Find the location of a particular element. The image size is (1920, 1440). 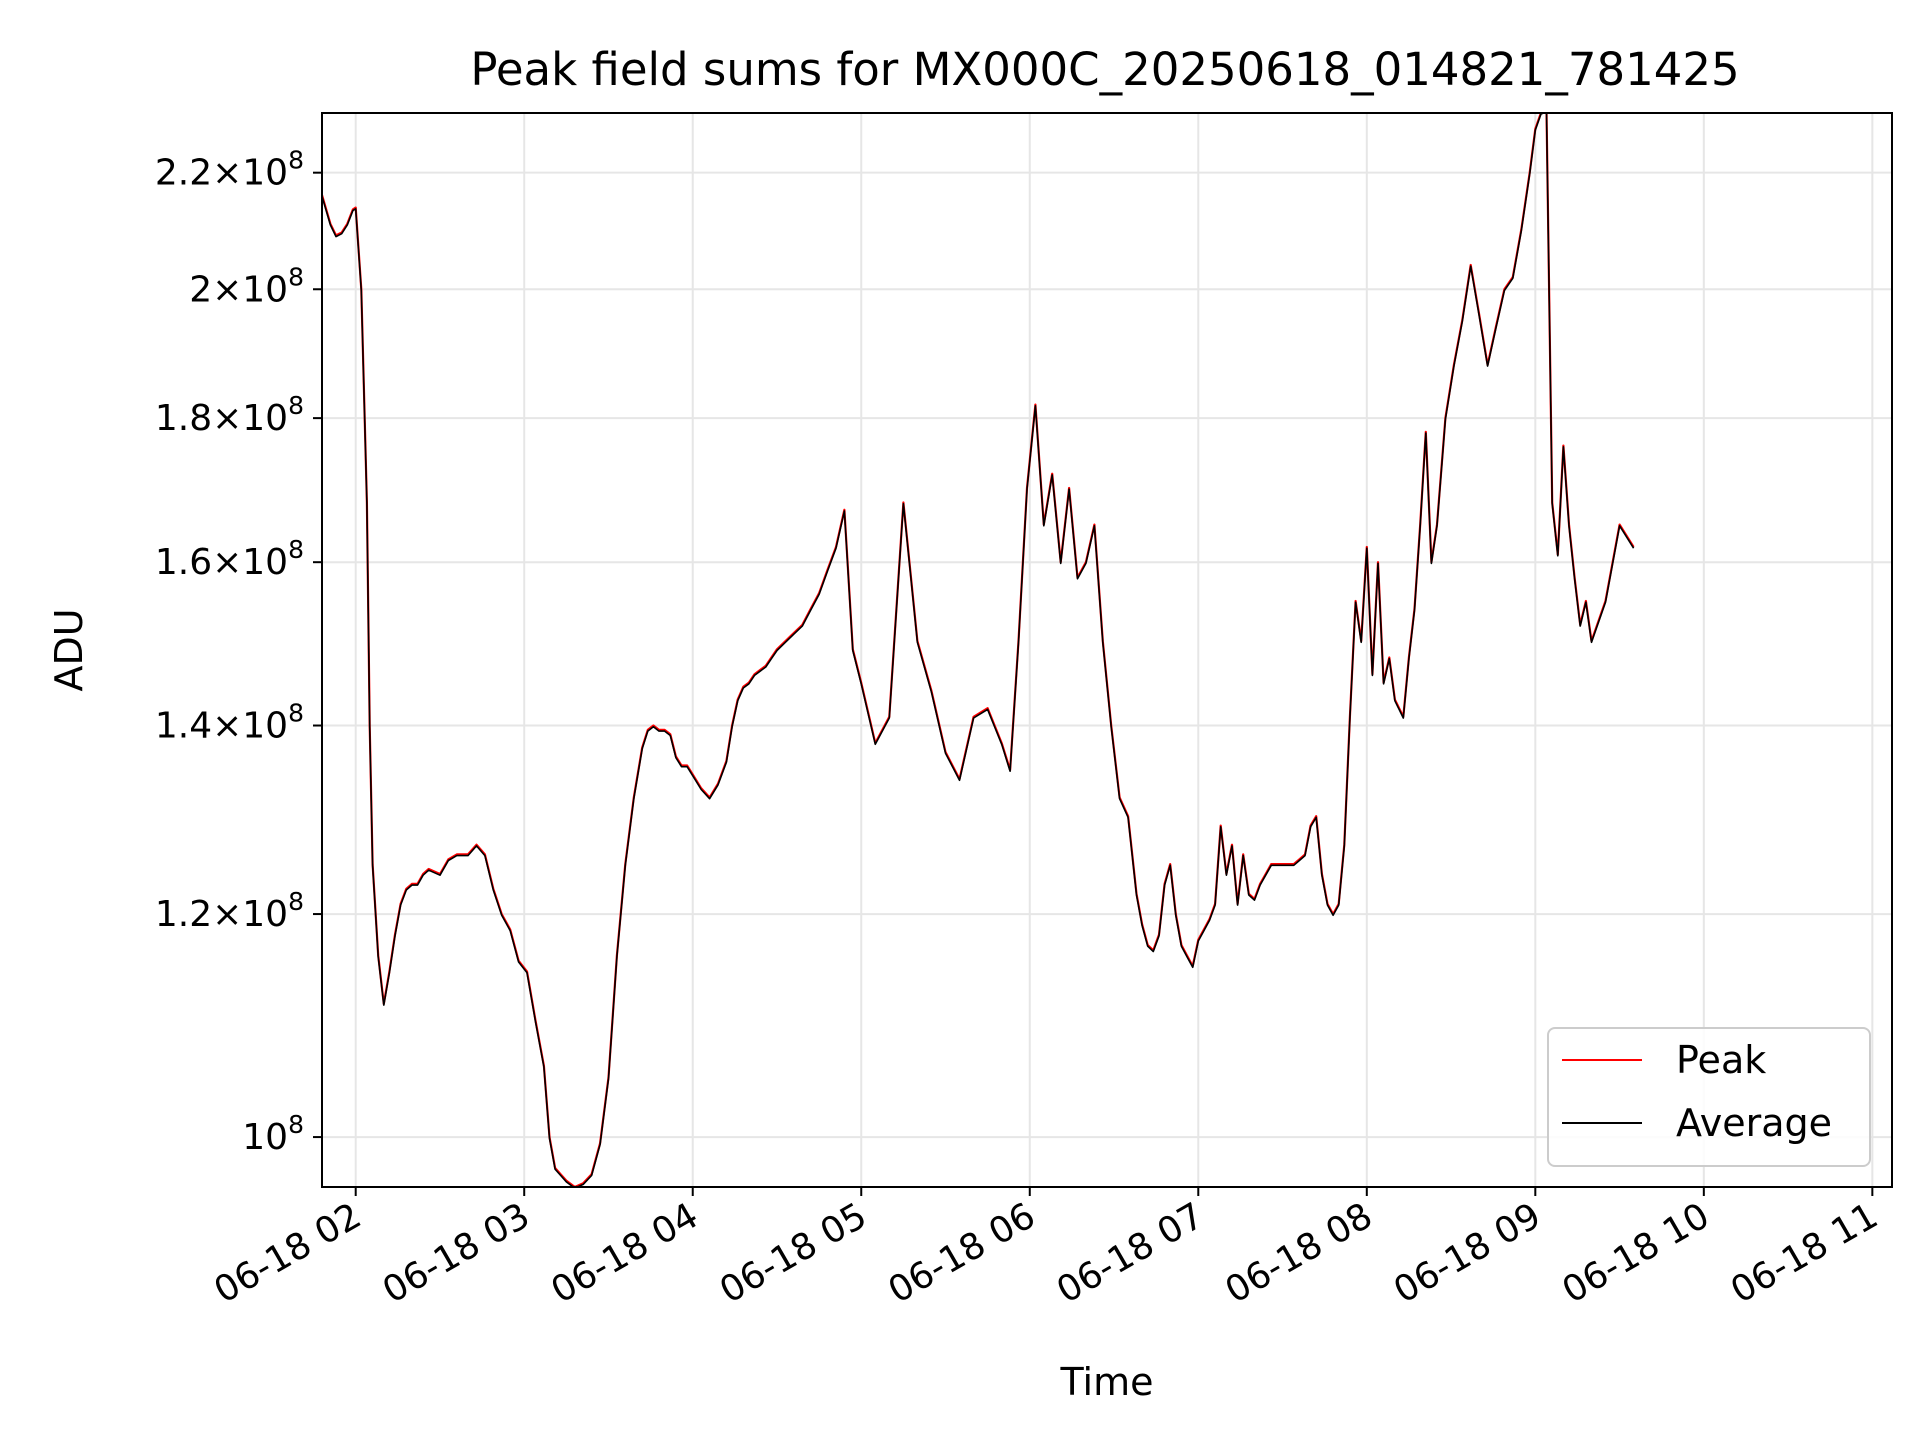

y-tick-label: 1.6×10⁸ is located at coordinates (229, 559).